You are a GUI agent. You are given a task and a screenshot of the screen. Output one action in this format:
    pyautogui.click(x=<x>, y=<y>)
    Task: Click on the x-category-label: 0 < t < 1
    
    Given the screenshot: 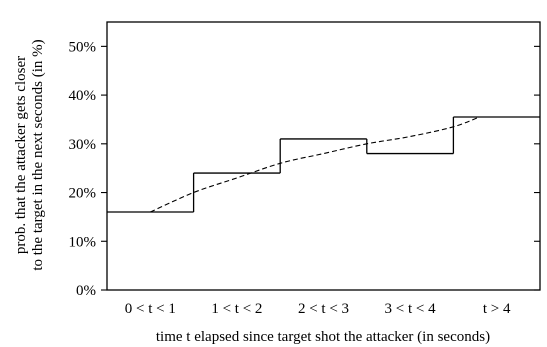 What is the action you would take?
    pyautogui.click(x=150, y=309)
    